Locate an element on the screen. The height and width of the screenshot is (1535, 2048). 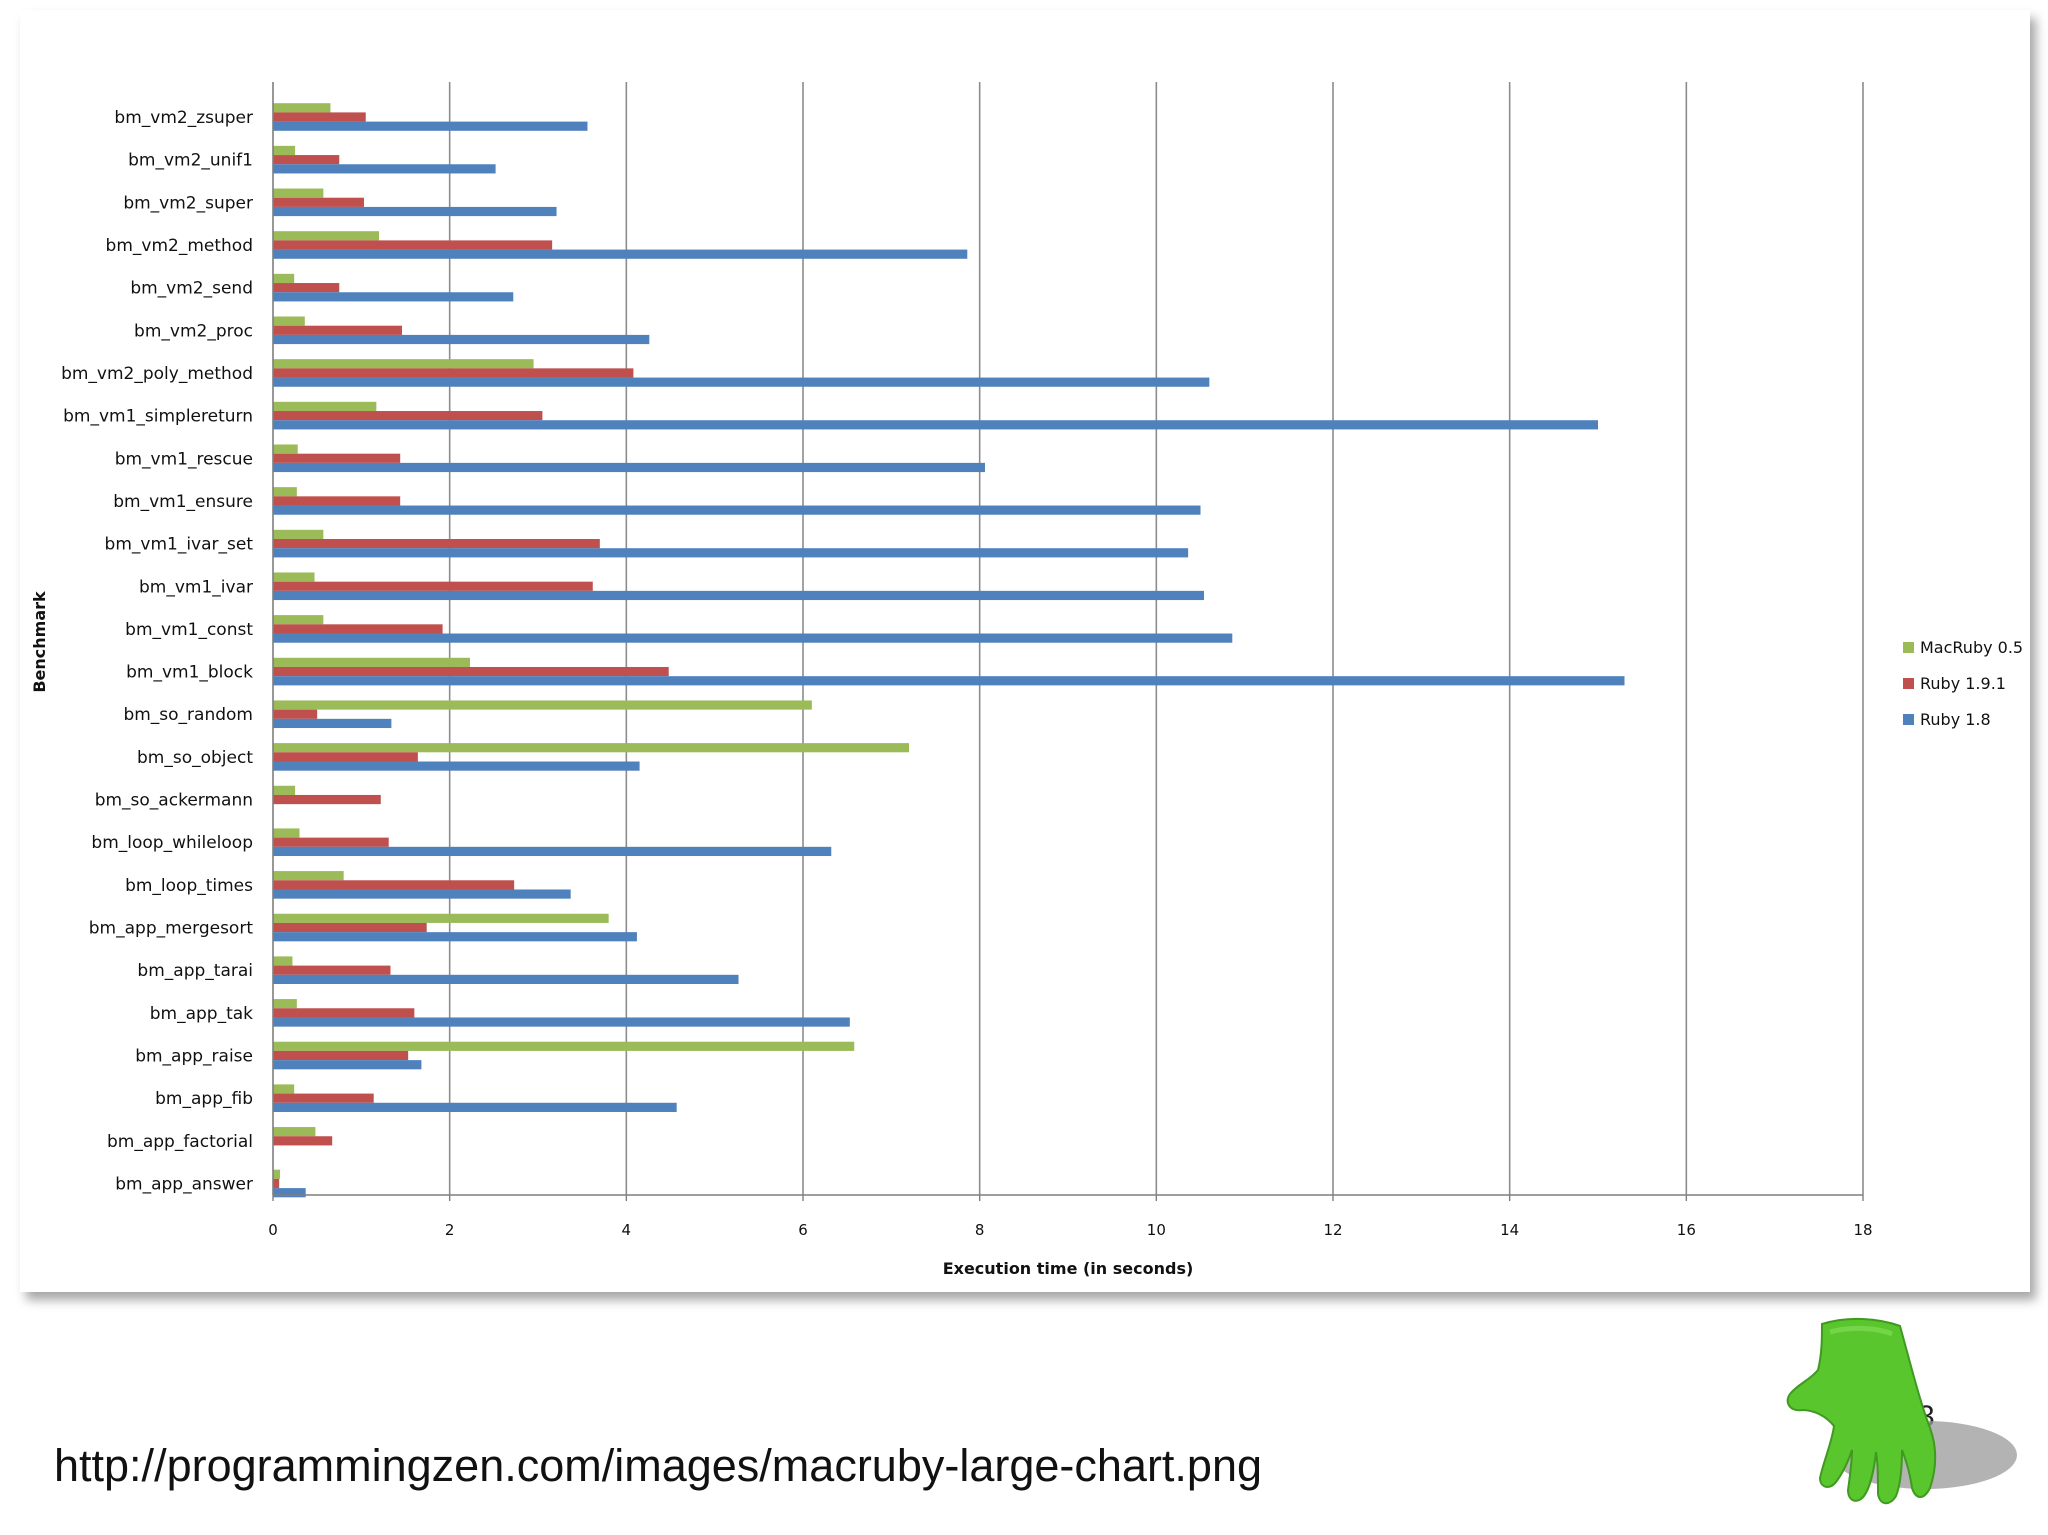
x-tick-label-12: 12 is located at coordinates (1332, 1230).